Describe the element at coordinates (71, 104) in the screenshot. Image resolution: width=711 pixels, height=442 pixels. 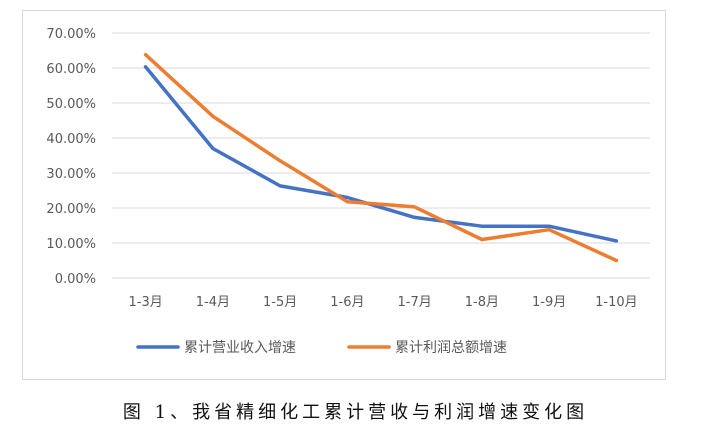
I see `y-tick-label: 50.00%` at that location.